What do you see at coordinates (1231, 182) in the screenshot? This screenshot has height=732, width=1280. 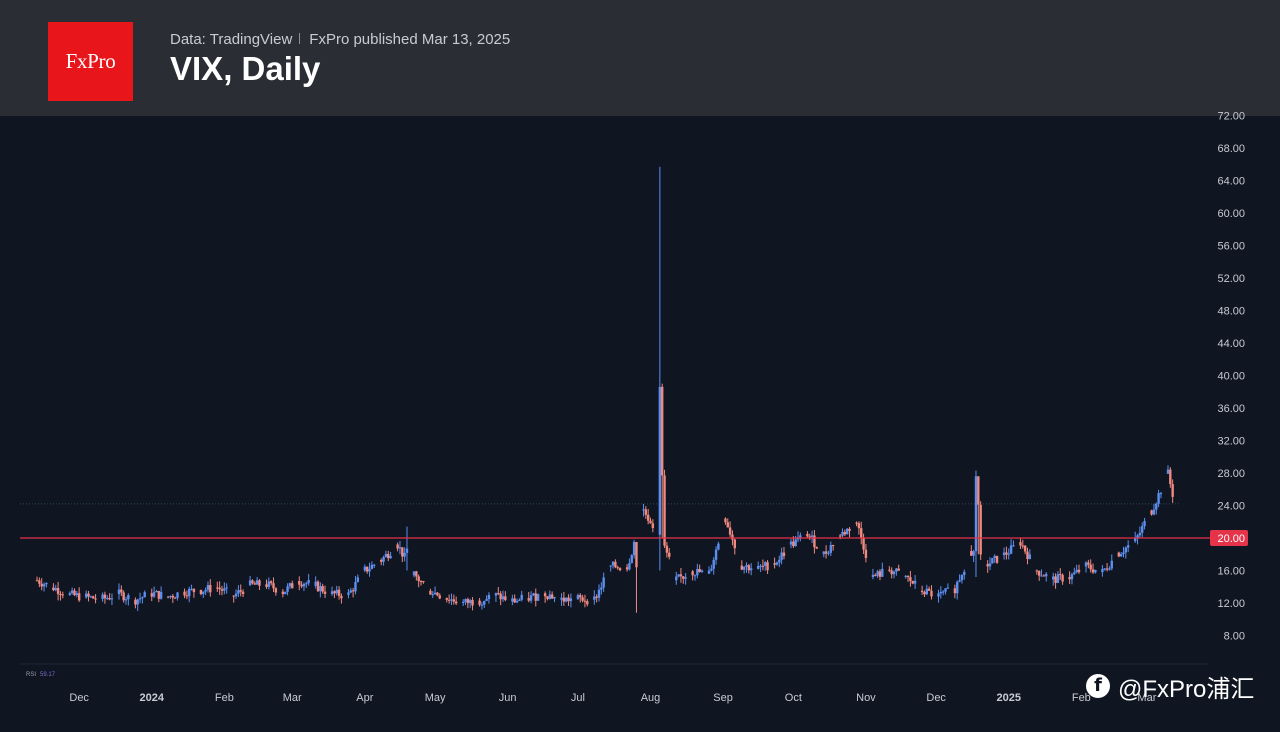 I see `y-tick-label: 64.00` at bounding box center [1231, 182].